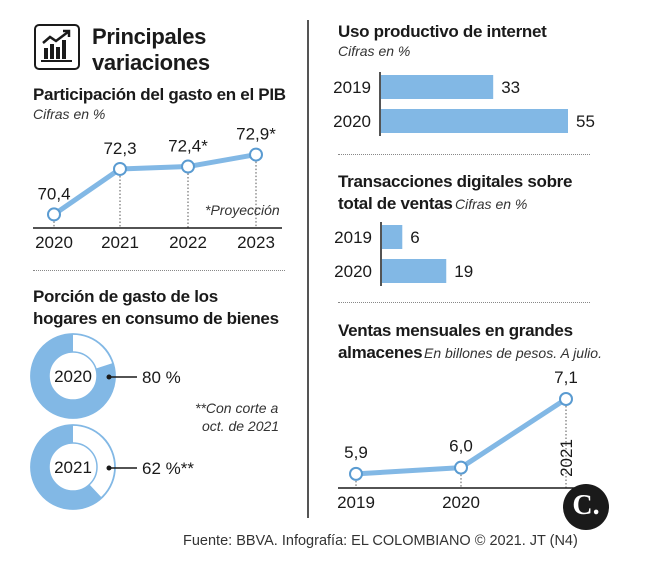  What do you see at coordinates (161, 377) in the screenshot?
I see `hogares-data-label-2020: 80 %` at bounding box center [161, 377].